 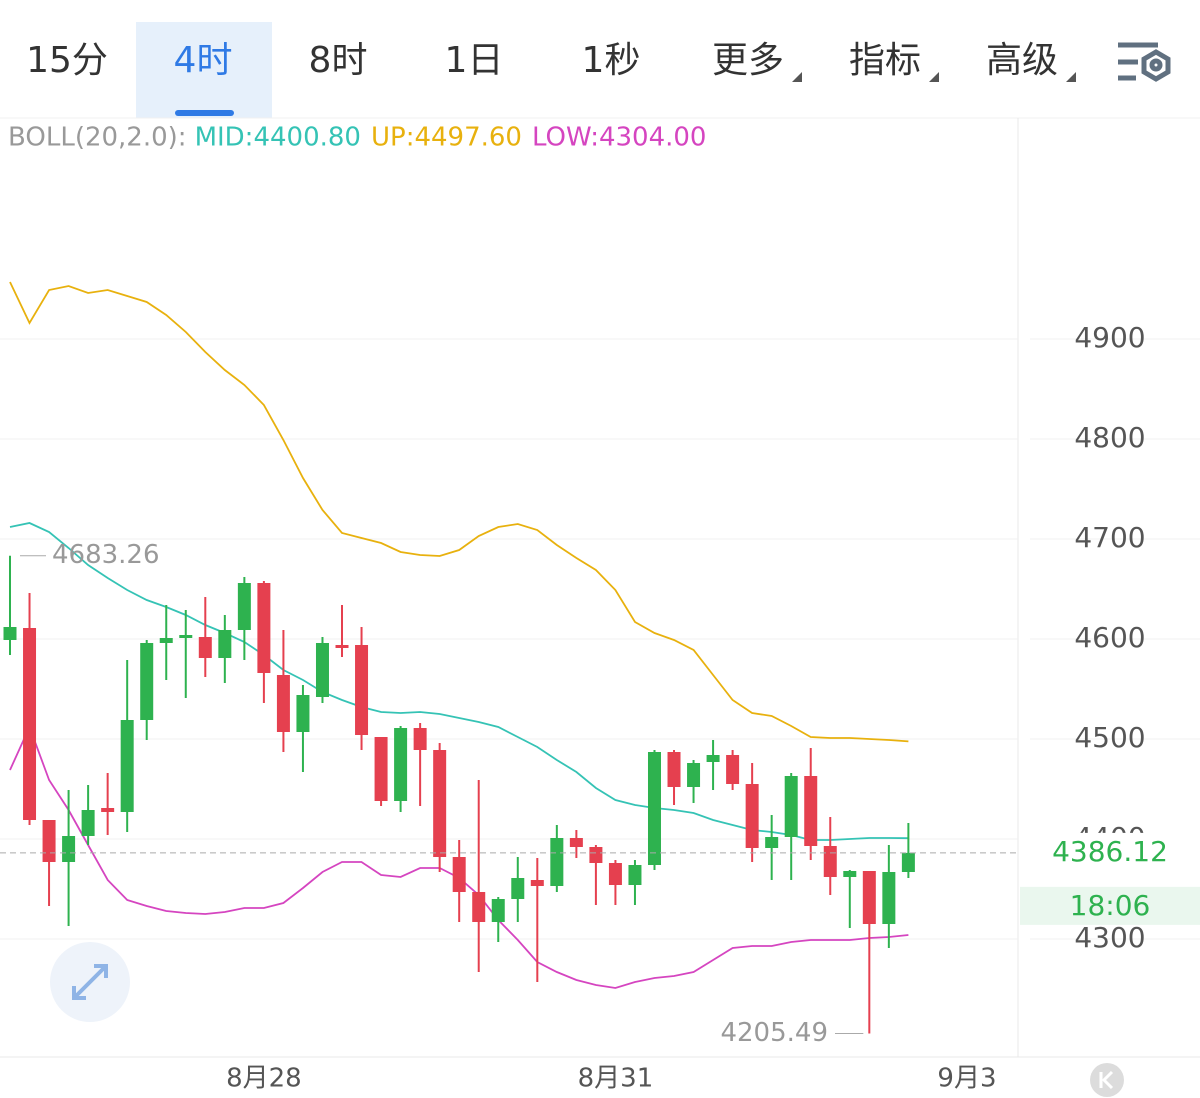 I want to click on last-price-box, so click(x=1110, y=852).